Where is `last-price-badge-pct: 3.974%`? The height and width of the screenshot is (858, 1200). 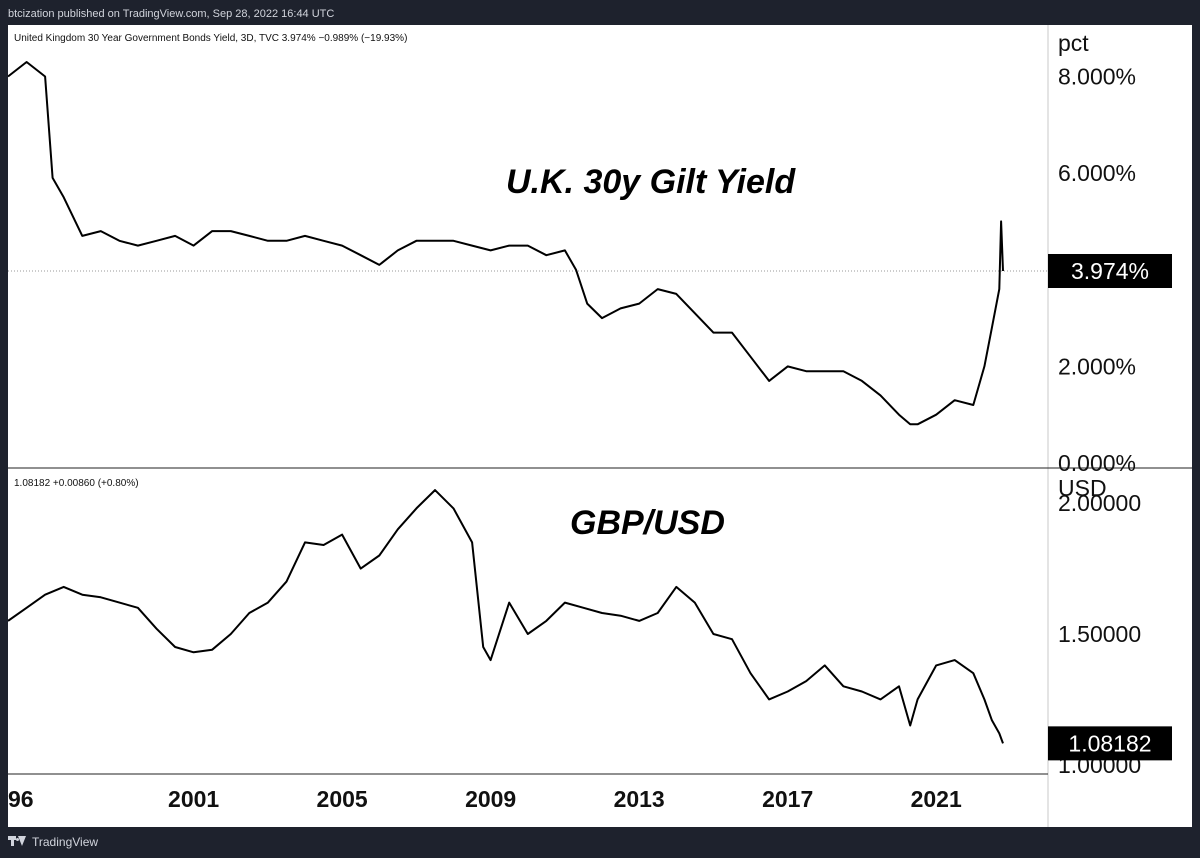 last-price-badge-pct: 3.974% is located at coordinates (1110, 270).